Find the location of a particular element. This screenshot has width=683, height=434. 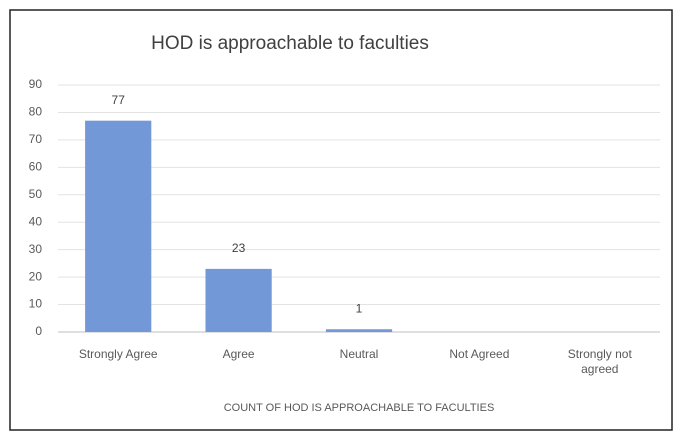

y-tick-label: 30 is located at coordinates (36, 249).